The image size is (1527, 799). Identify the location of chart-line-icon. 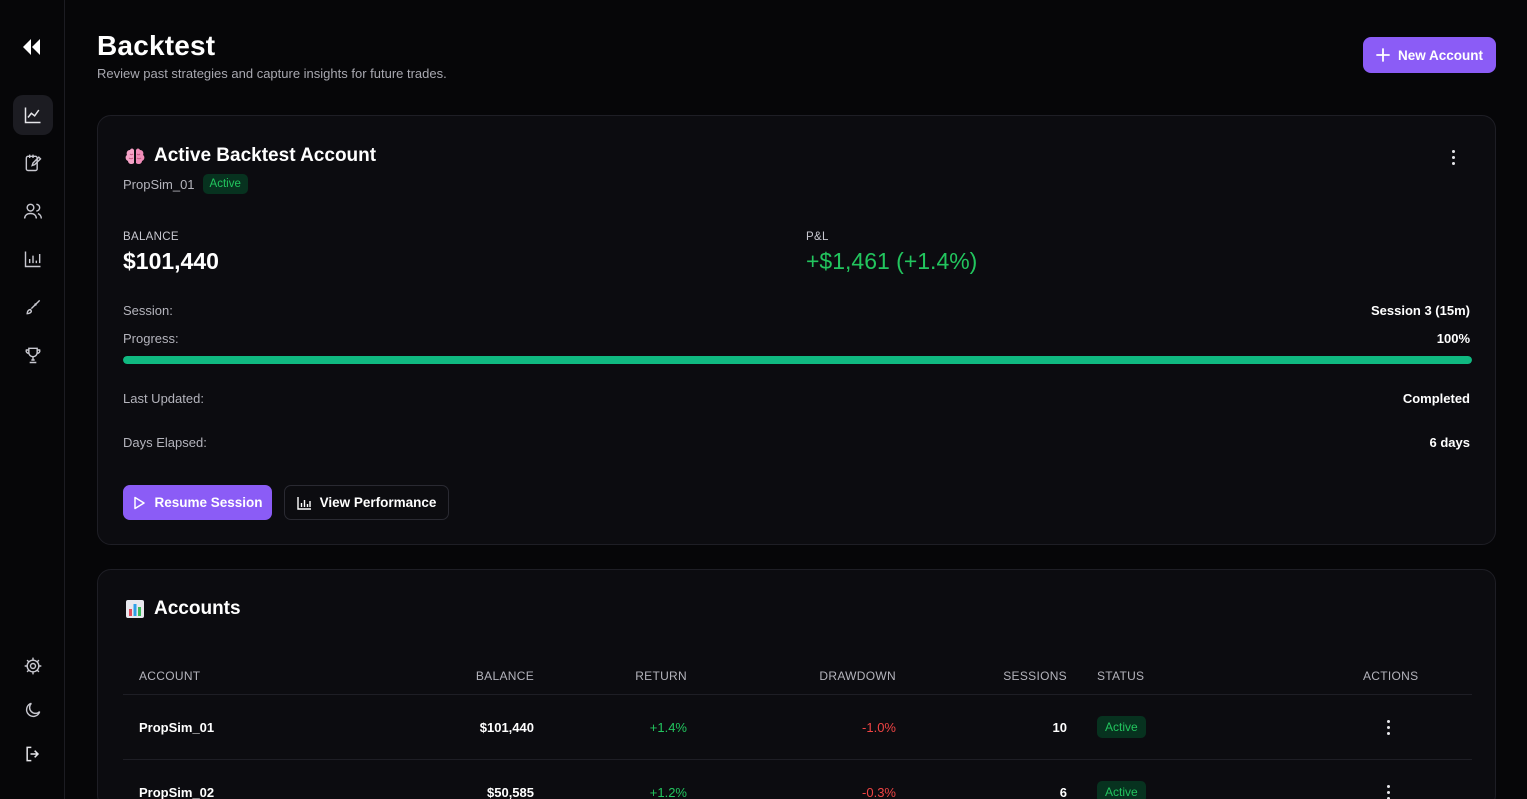
(32, 115).